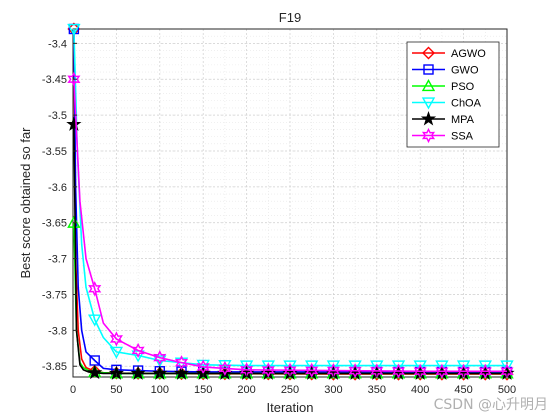 This screenshot has height=420, width=560. Describe the element at coordinates (443, 118) in the screenshot. I see `legend-entry-mpa: MPA` at that location.